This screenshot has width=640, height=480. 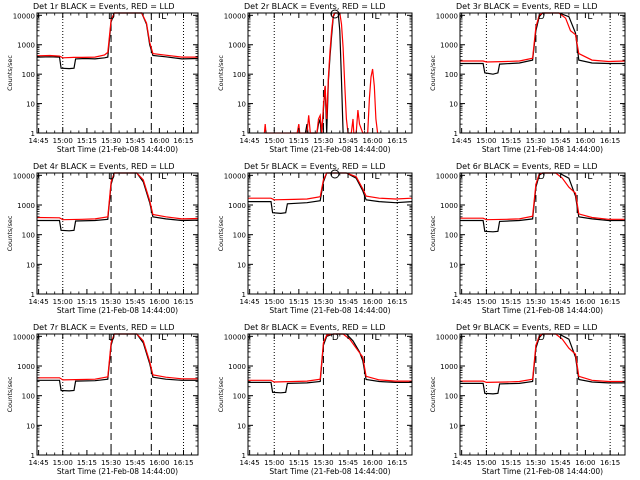 I want to click on panel-title: Det 3r BLACK = Events, RED = LLD, so click(x=527, y=6).